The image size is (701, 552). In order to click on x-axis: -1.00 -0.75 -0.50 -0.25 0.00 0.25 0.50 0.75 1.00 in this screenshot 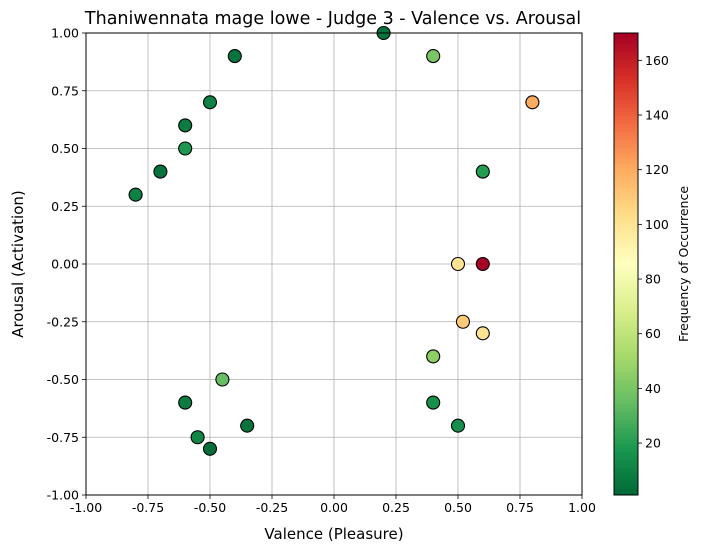, I will do `click(333, 505)`.